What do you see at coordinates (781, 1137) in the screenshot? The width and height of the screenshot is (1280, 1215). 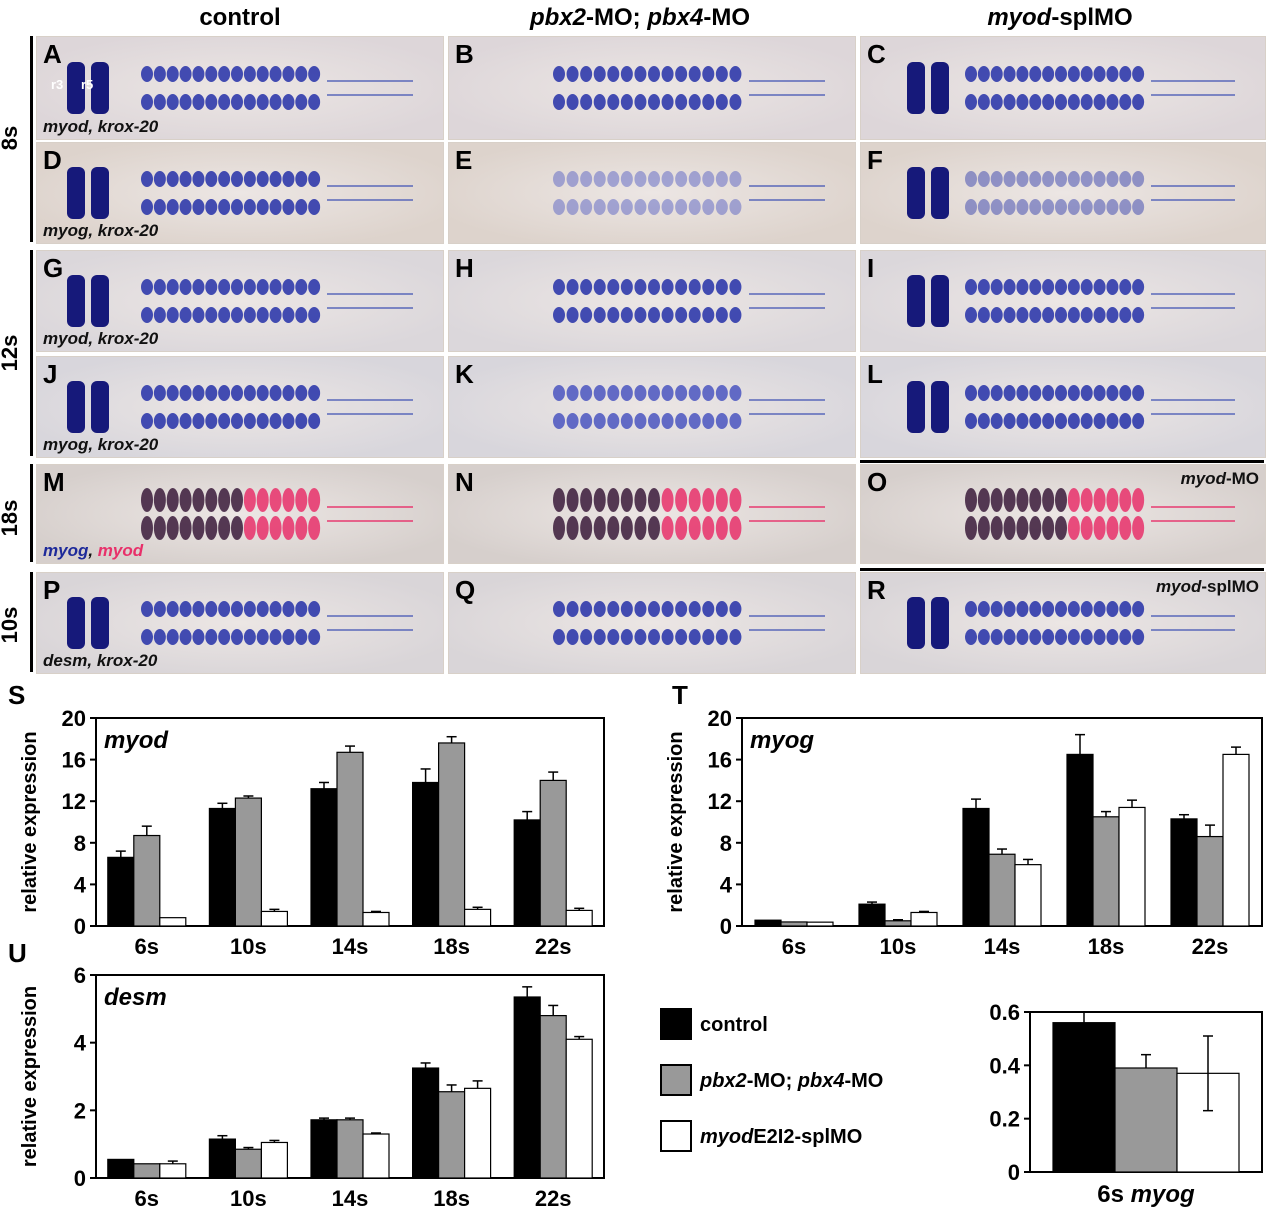 I see `legend-label-myod: myodE2I2-splMO` at bounding box center [781, 1137].